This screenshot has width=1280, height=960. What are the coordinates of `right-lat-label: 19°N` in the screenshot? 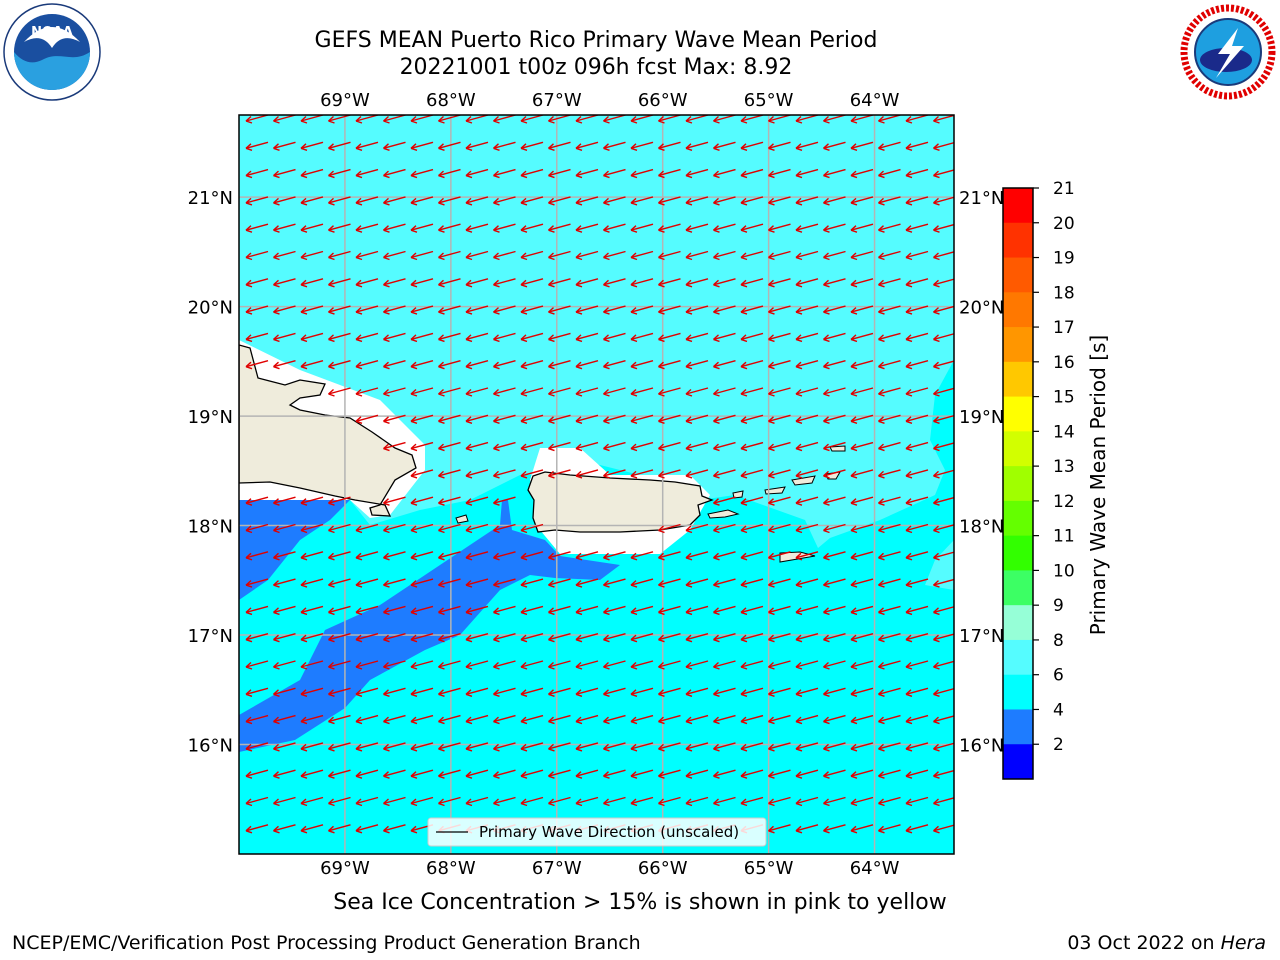 It's located at (981, 417).